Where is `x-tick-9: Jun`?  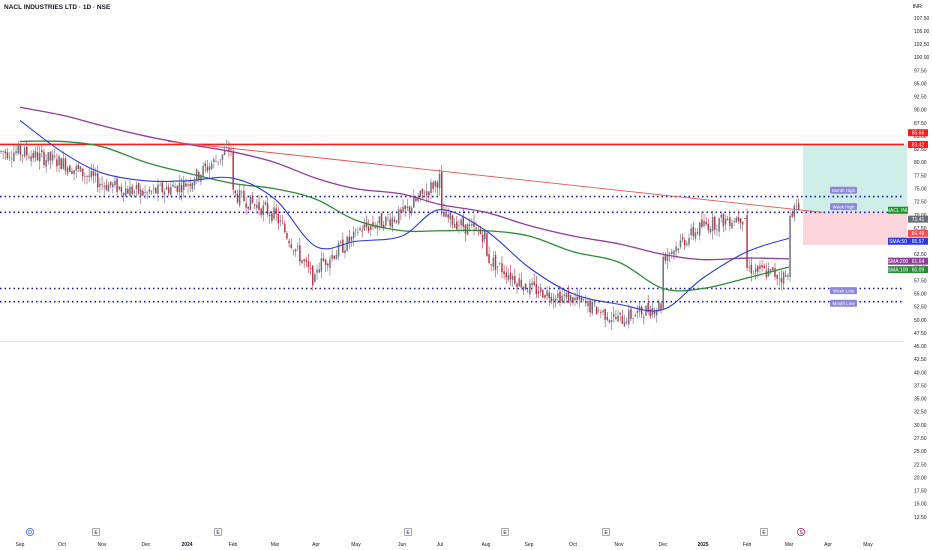 x-tick-9: Jun is located at coordinates (402, 545).